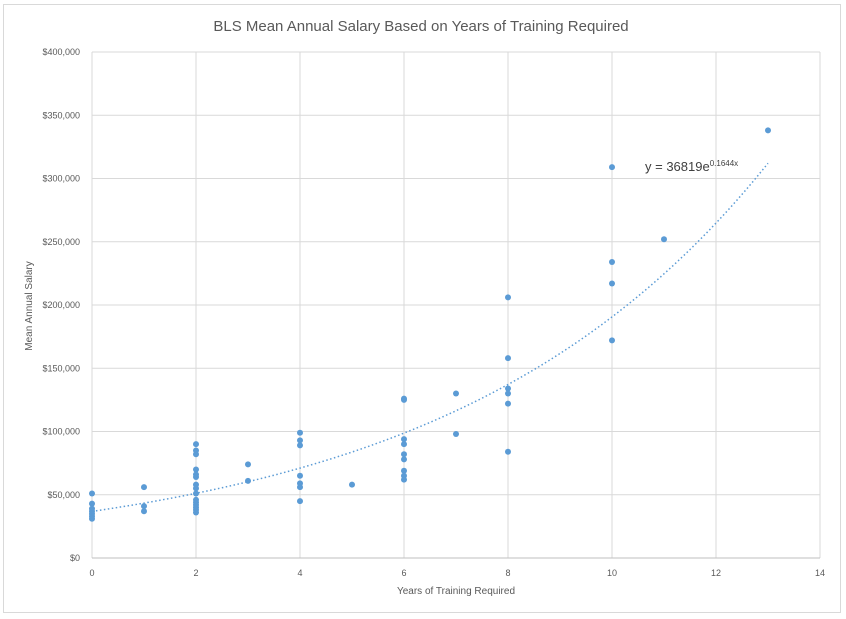  Describe the element at coordinates (75, 558) in the screenshot. I see `y-tick-label: $0` at that location.